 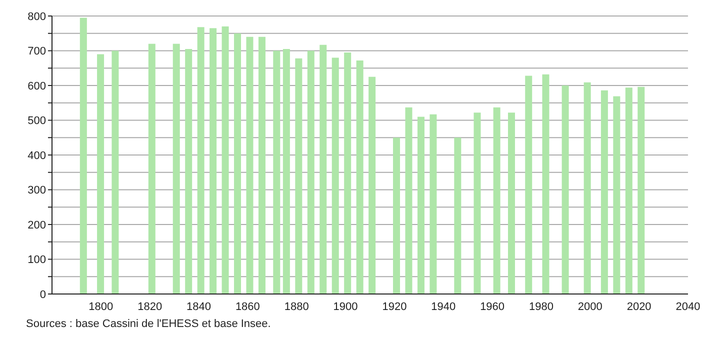 I want to click on x-tick-label: 1820, so click(x=150, y=306).